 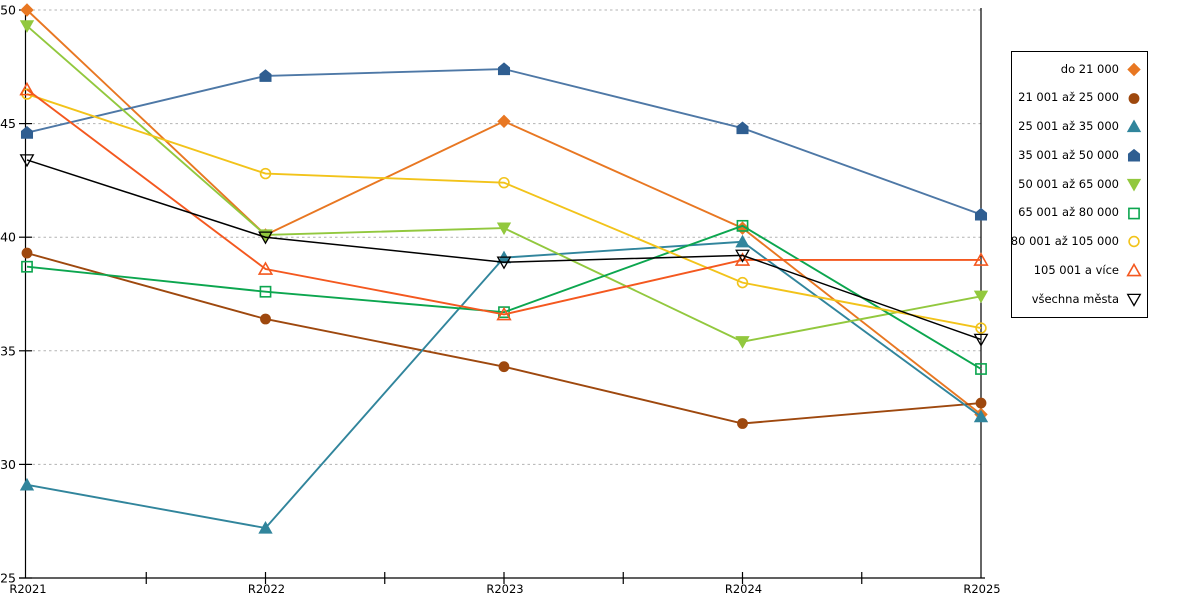 I want to click on x-tick-label: R2024, so click(x=743, y=589).